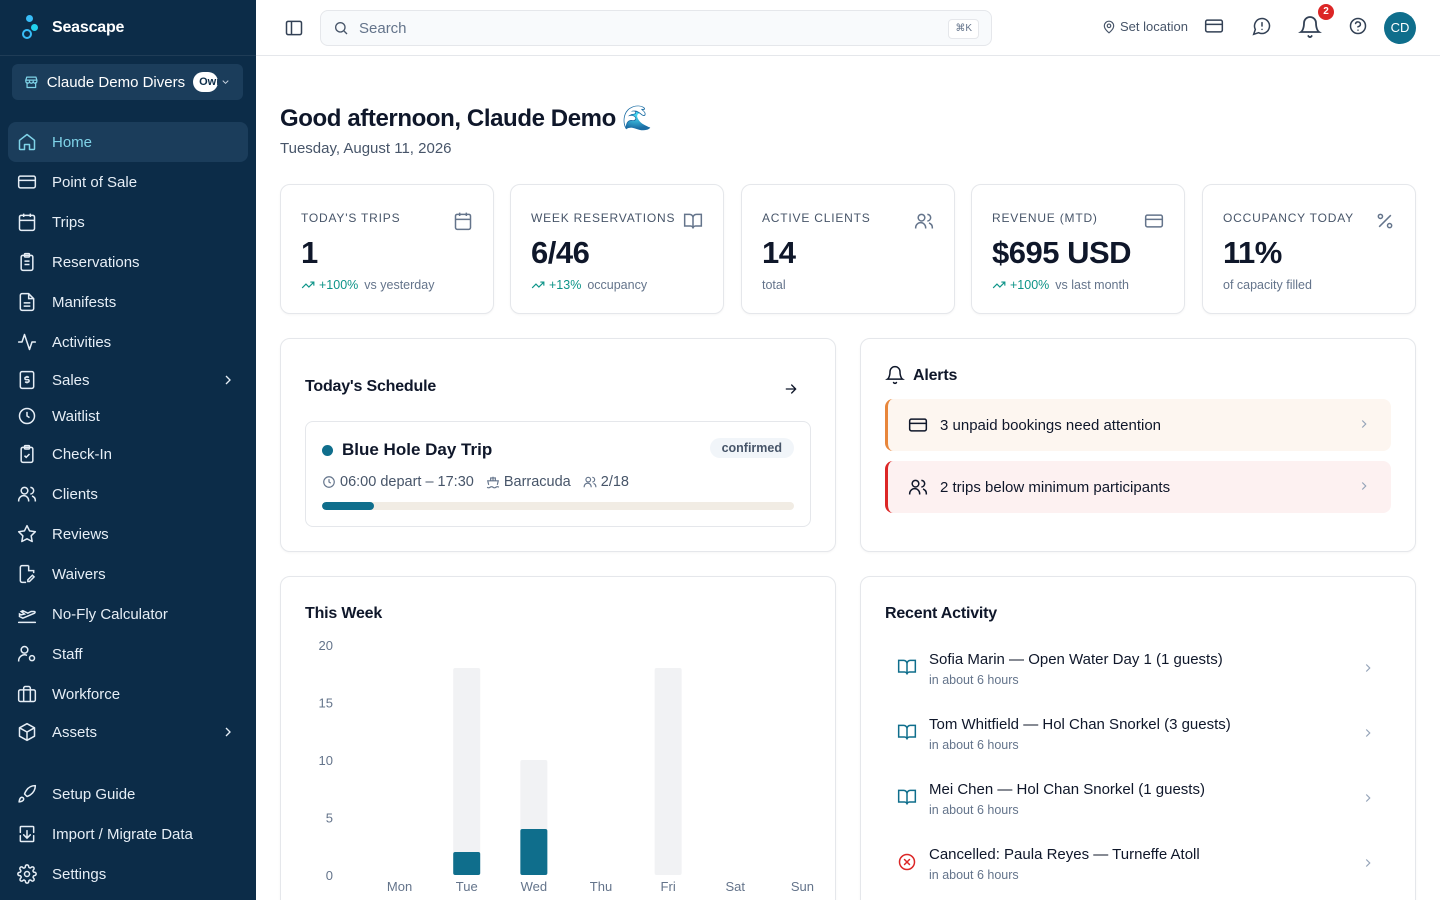 Image resolution: width=1440 pixels, height=900 pixels. Describe the element at coordinates (27, 874) in the screenshot. I see `gear-icon` at that location.